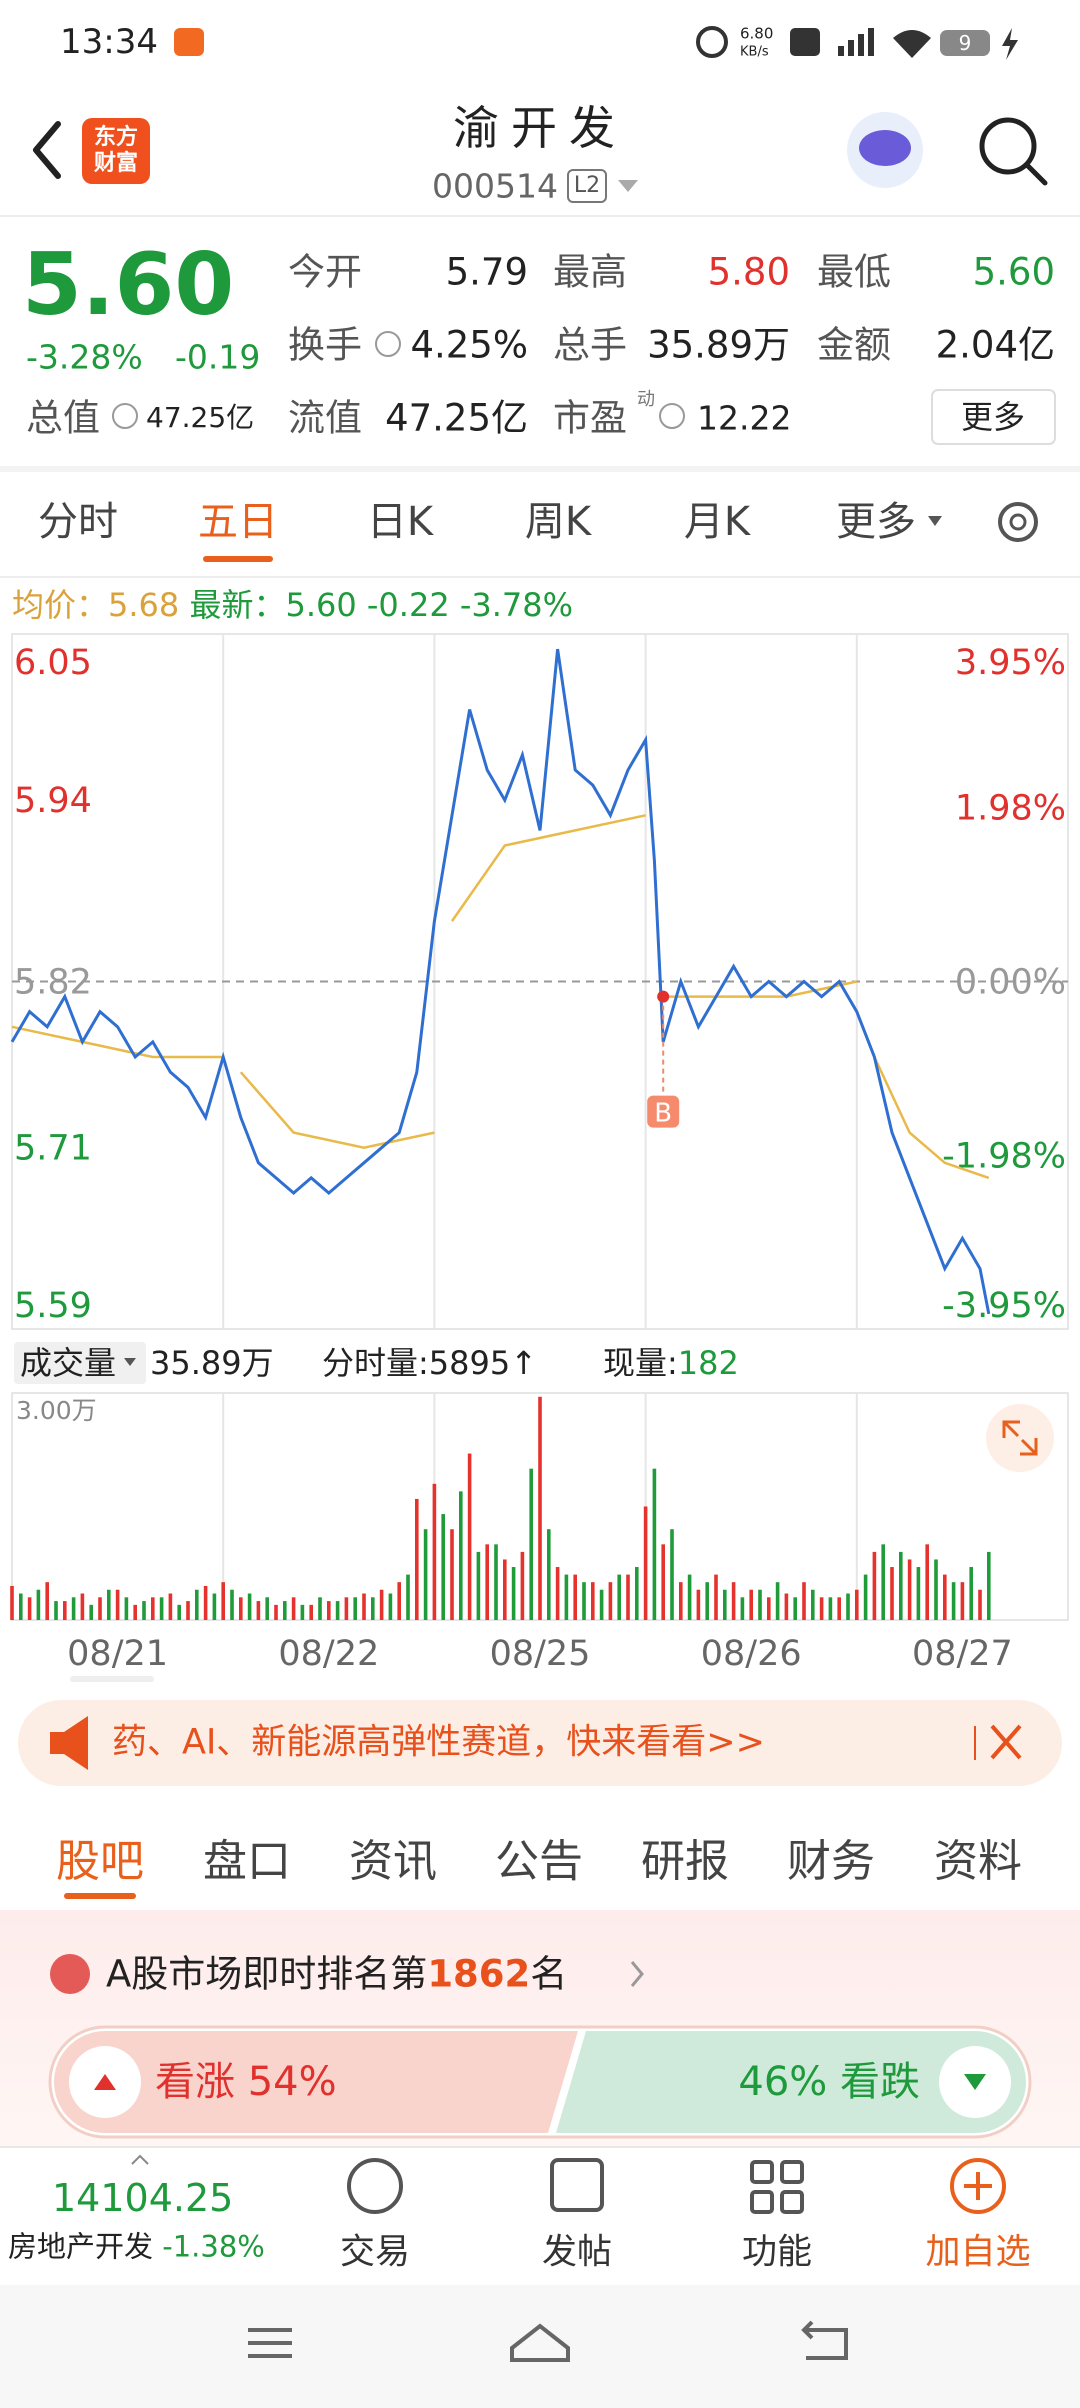  What do you see at coordinates (246, 2082) in the screenshot?
I see `vote-up: 看涨 54%` at bounding box center [246, 2082].